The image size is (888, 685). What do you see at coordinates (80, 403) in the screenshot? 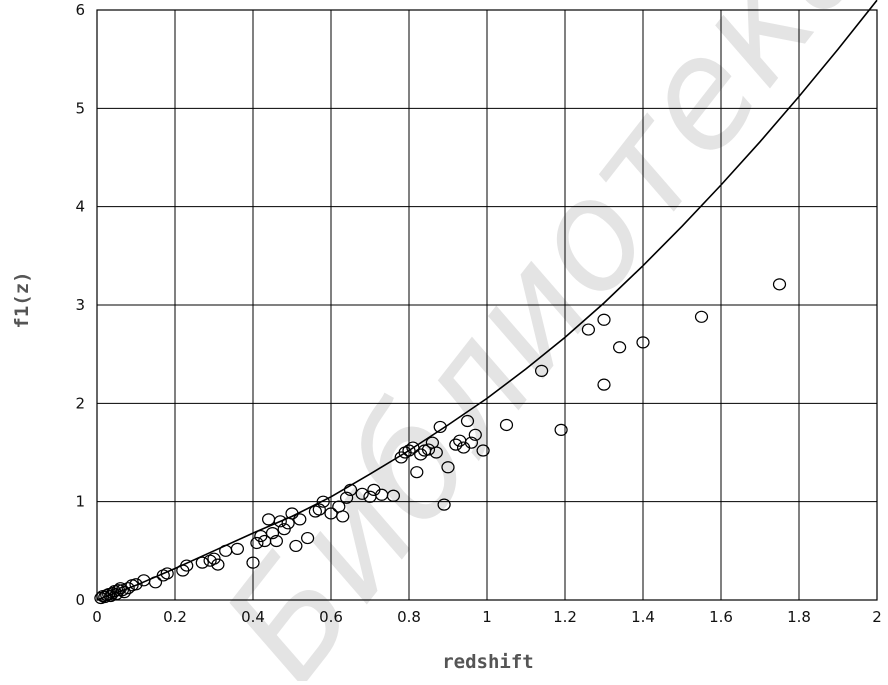
I see `y-tick-label: 2` at bounding box center [80, 403].